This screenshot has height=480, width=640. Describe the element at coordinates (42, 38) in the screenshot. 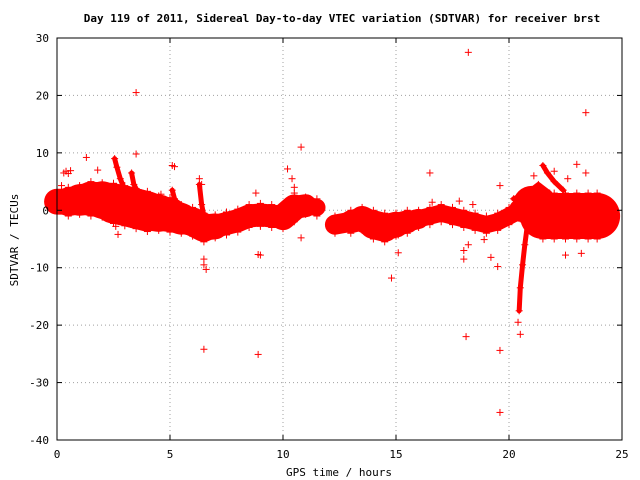

I see `y-tick-label: 30` at that location.